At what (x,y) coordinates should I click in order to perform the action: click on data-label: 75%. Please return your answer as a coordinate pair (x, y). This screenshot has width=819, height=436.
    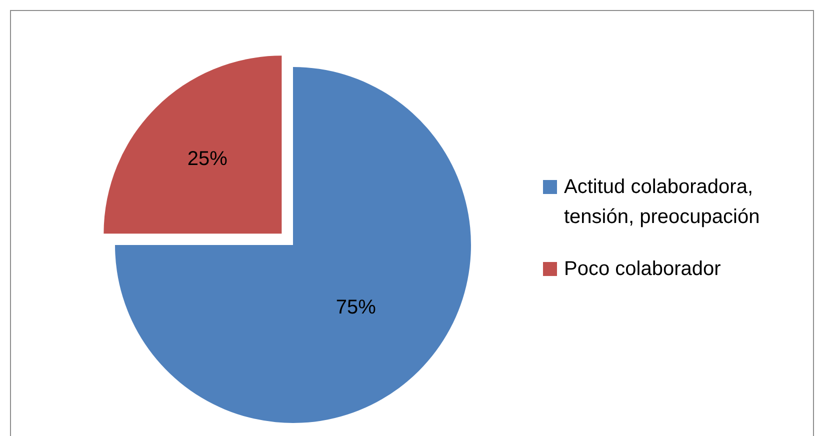
    Looking at the image, I should click on (356, 307).